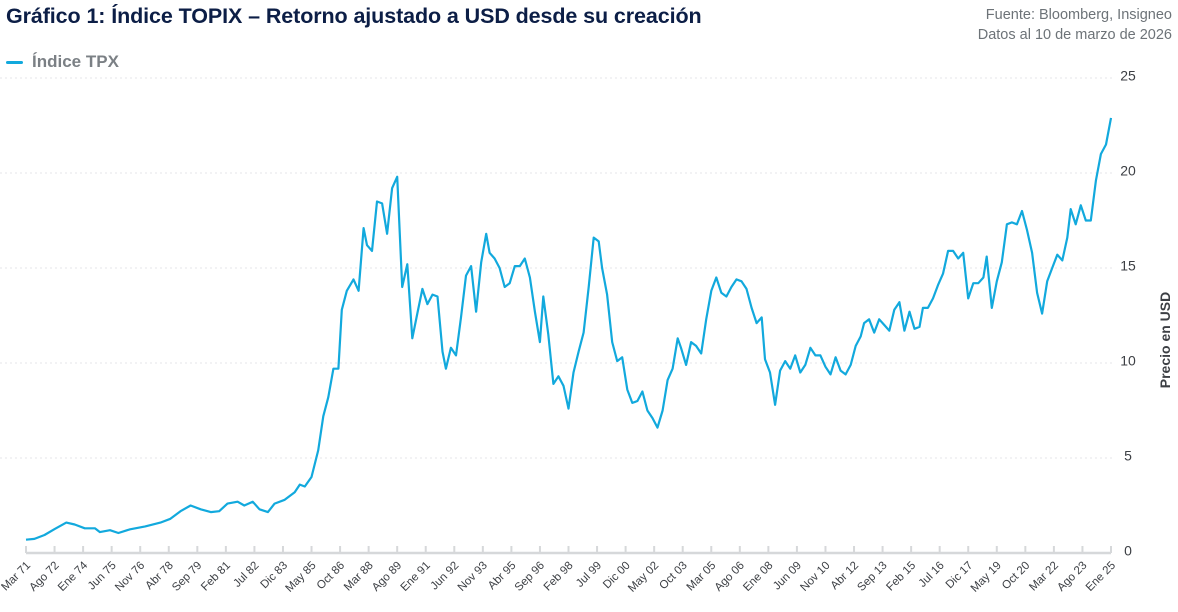 The width and height of the screenshot is (1178, 612). Describe the element at coordinates (416, 577) in the screenshot. I see `x-tick-label: Ene 91` at that location.